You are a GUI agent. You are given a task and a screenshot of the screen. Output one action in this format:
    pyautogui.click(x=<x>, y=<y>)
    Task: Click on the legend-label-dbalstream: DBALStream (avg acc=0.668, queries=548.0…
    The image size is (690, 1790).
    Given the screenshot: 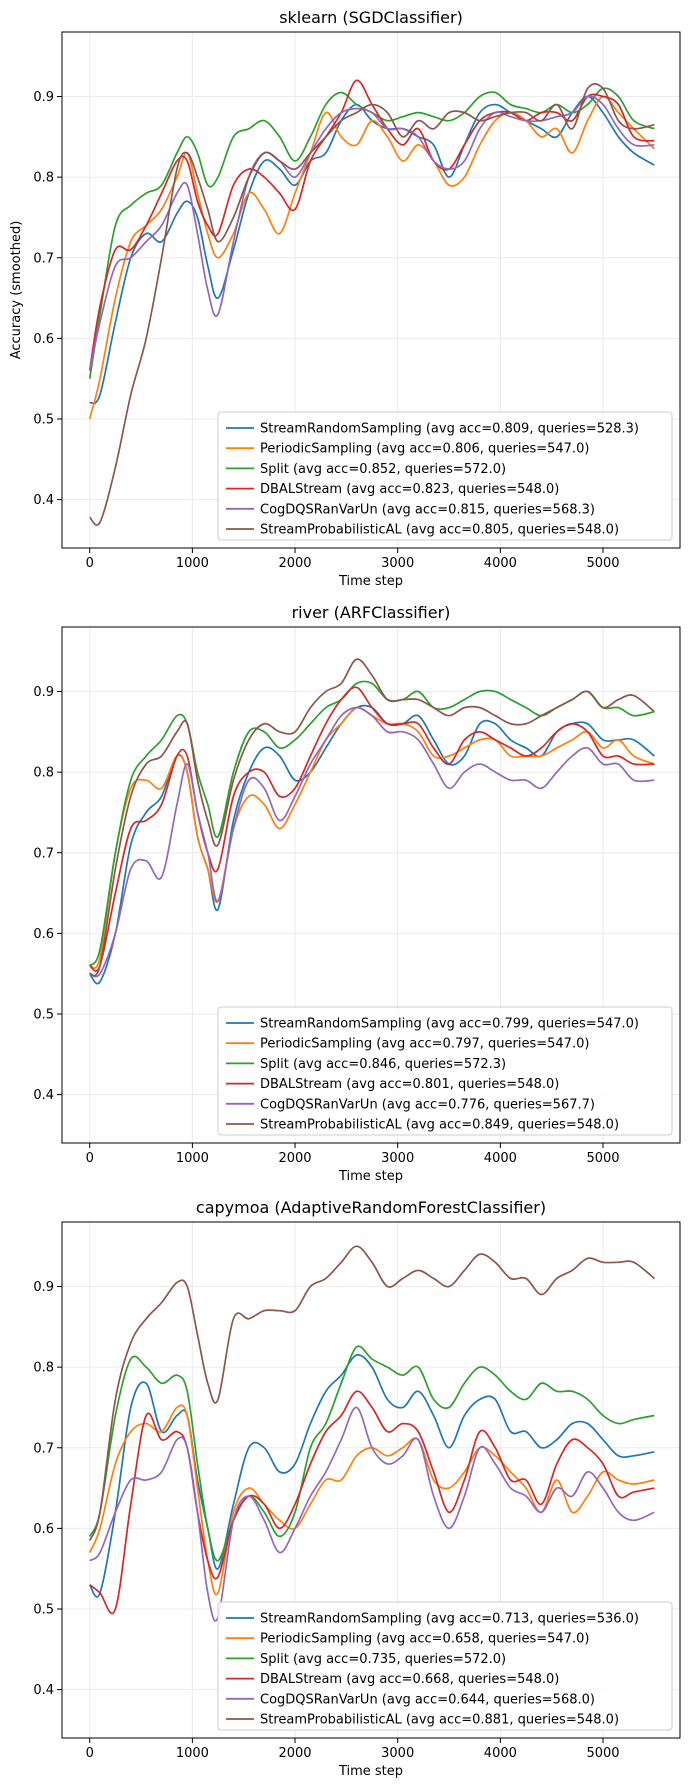 What is the action you would take?
    pyautogui.click(x=409, y=1679)
    